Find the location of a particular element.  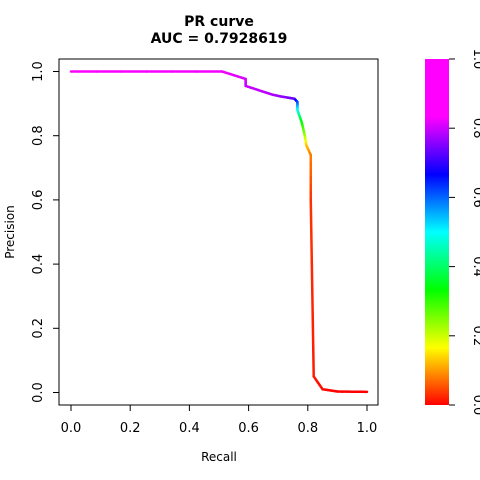

colorbar-tick-label: 0.0 is located at coordinates (475, 405).